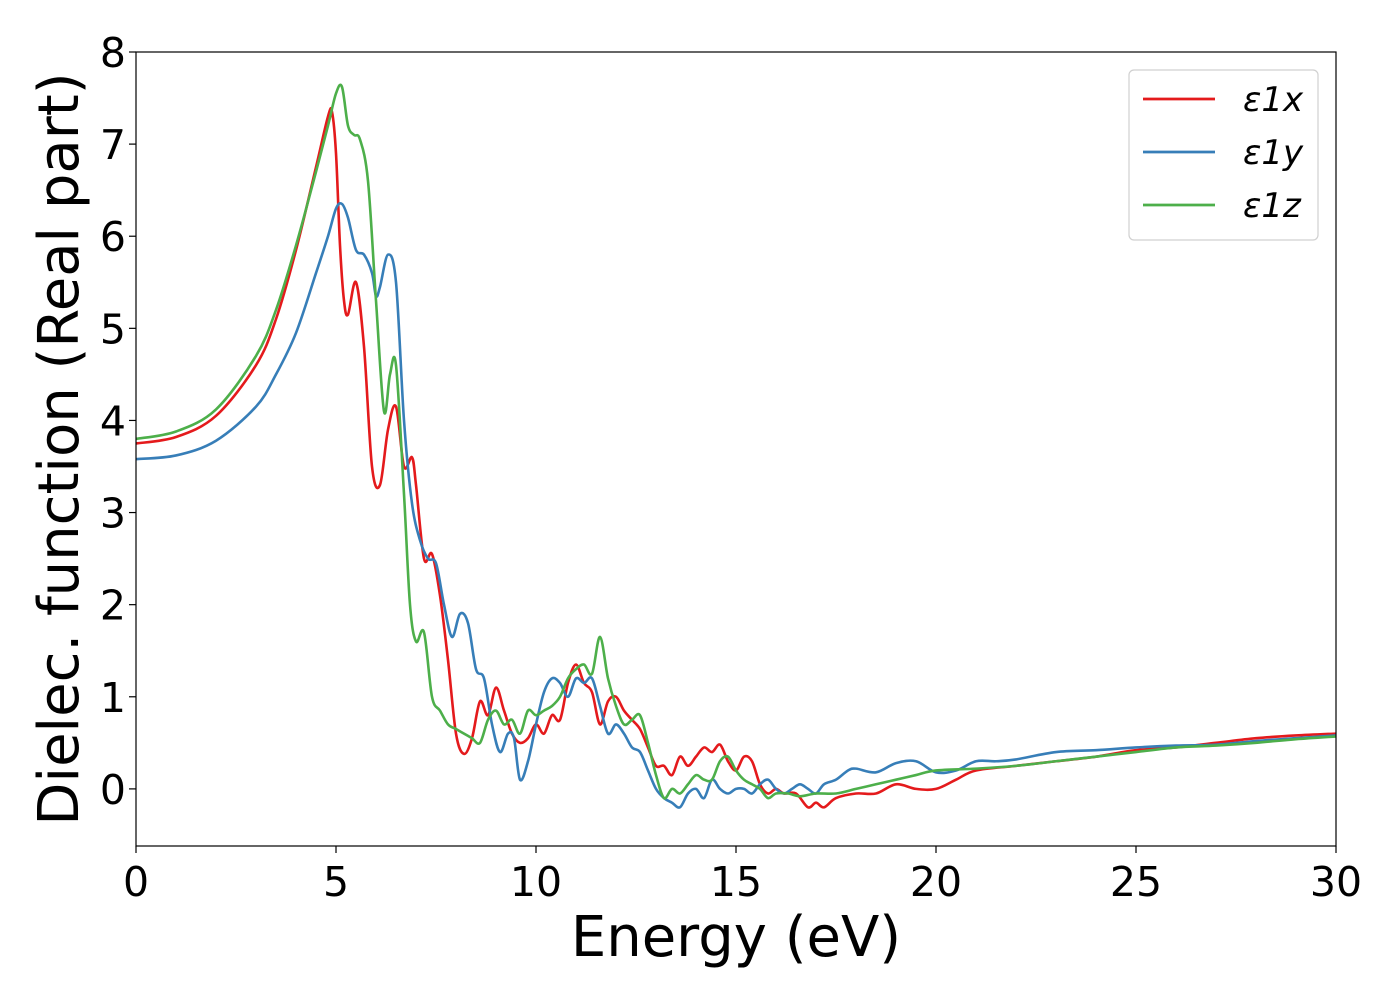 The height and width of the screenshot is (1000, 1400). I want to click on legend-label: ε1x, so click(1273, 100).